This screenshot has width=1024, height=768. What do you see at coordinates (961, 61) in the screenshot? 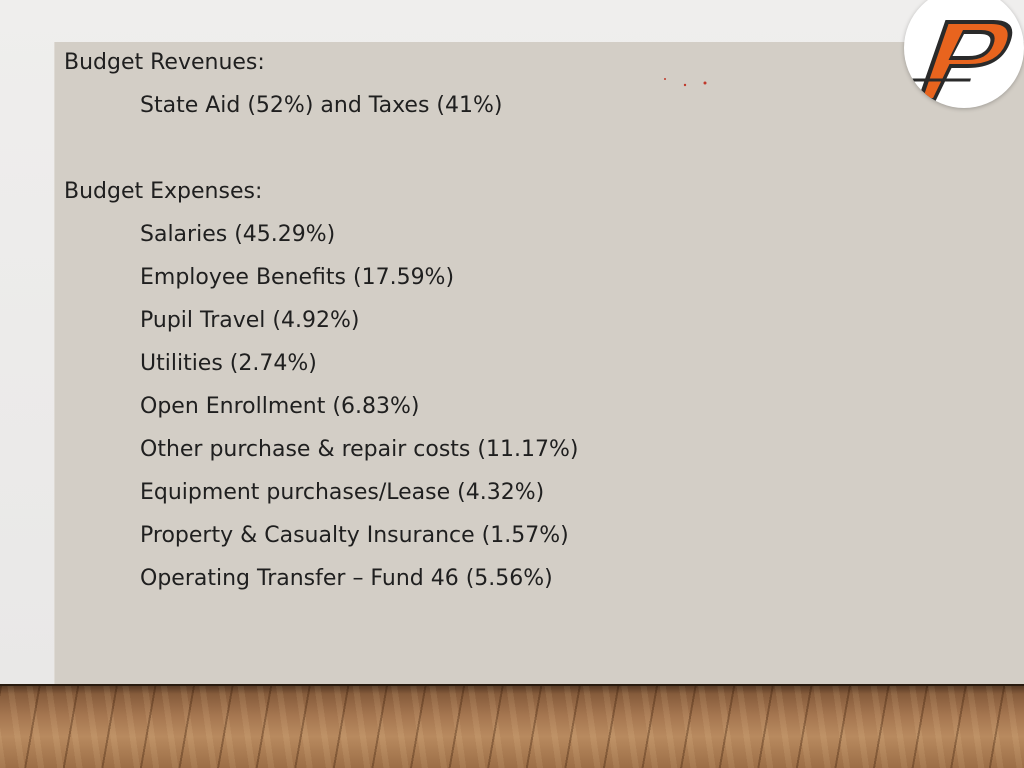
I see `p-letter-icon` at bounding box center [961, 61].